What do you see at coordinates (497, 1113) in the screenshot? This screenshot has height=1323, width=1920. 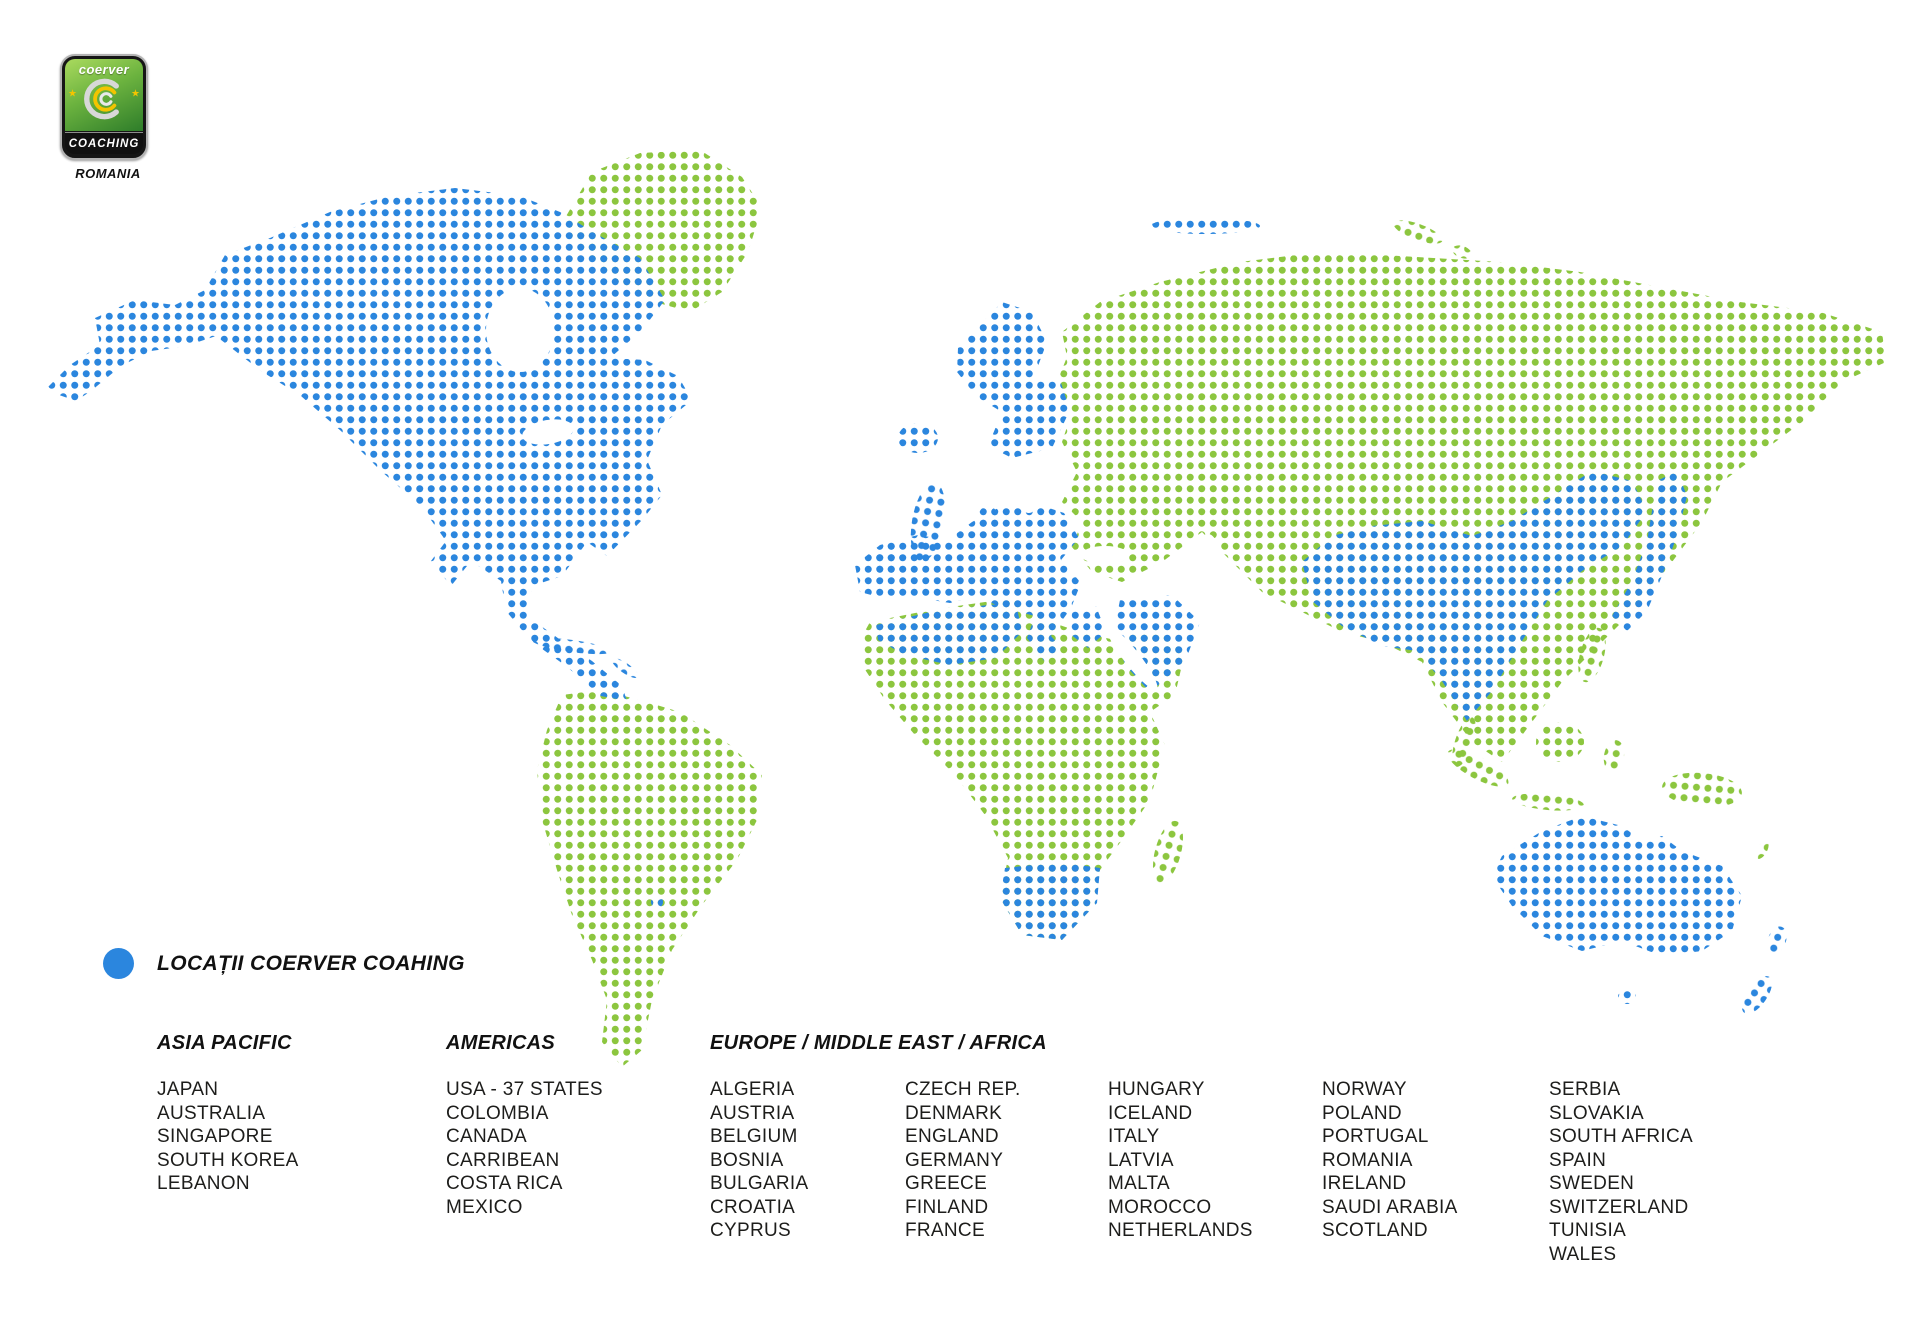 I see `country-item-colombia: COLOMBIA` at bounding box center [497, 1113].